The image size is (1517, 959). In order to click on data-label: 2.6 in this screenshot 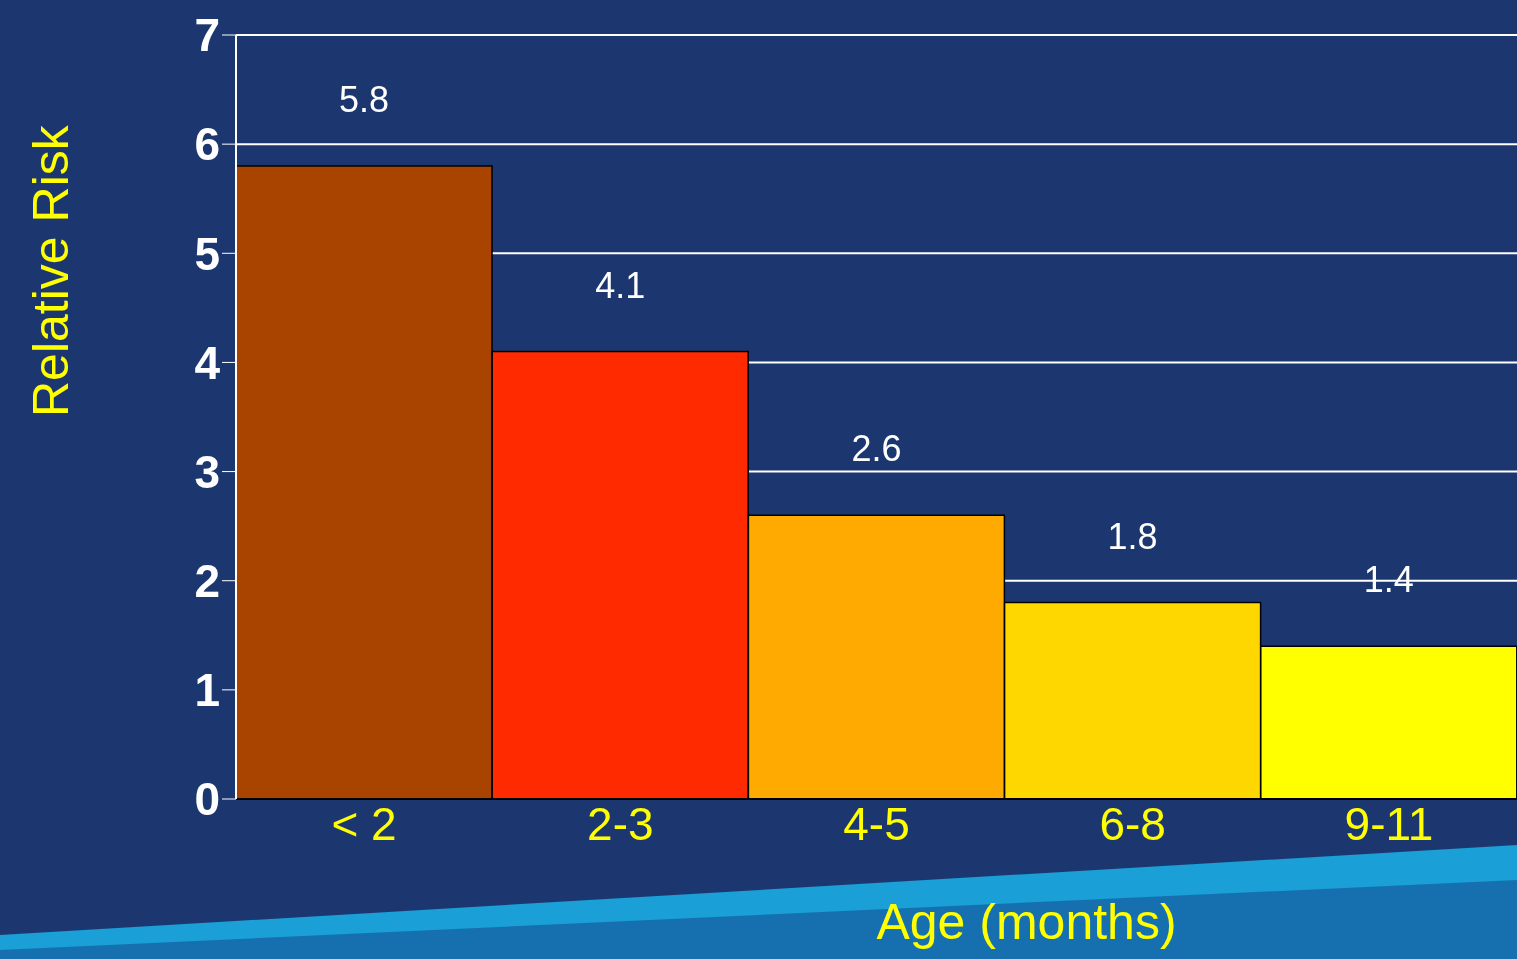, I will do `click(876, 449)`.